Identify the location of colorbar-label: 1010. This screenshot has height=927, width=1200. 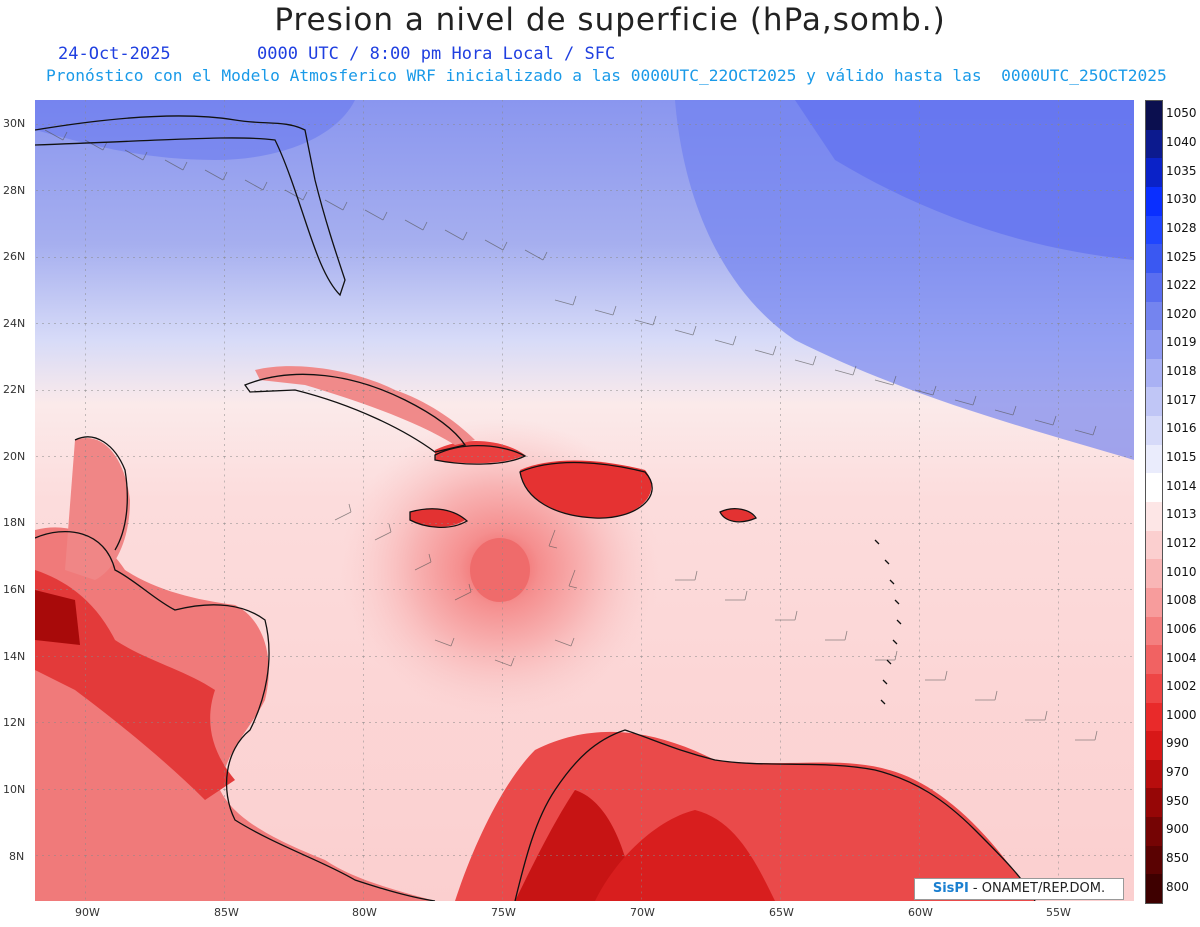
(1181, 571).